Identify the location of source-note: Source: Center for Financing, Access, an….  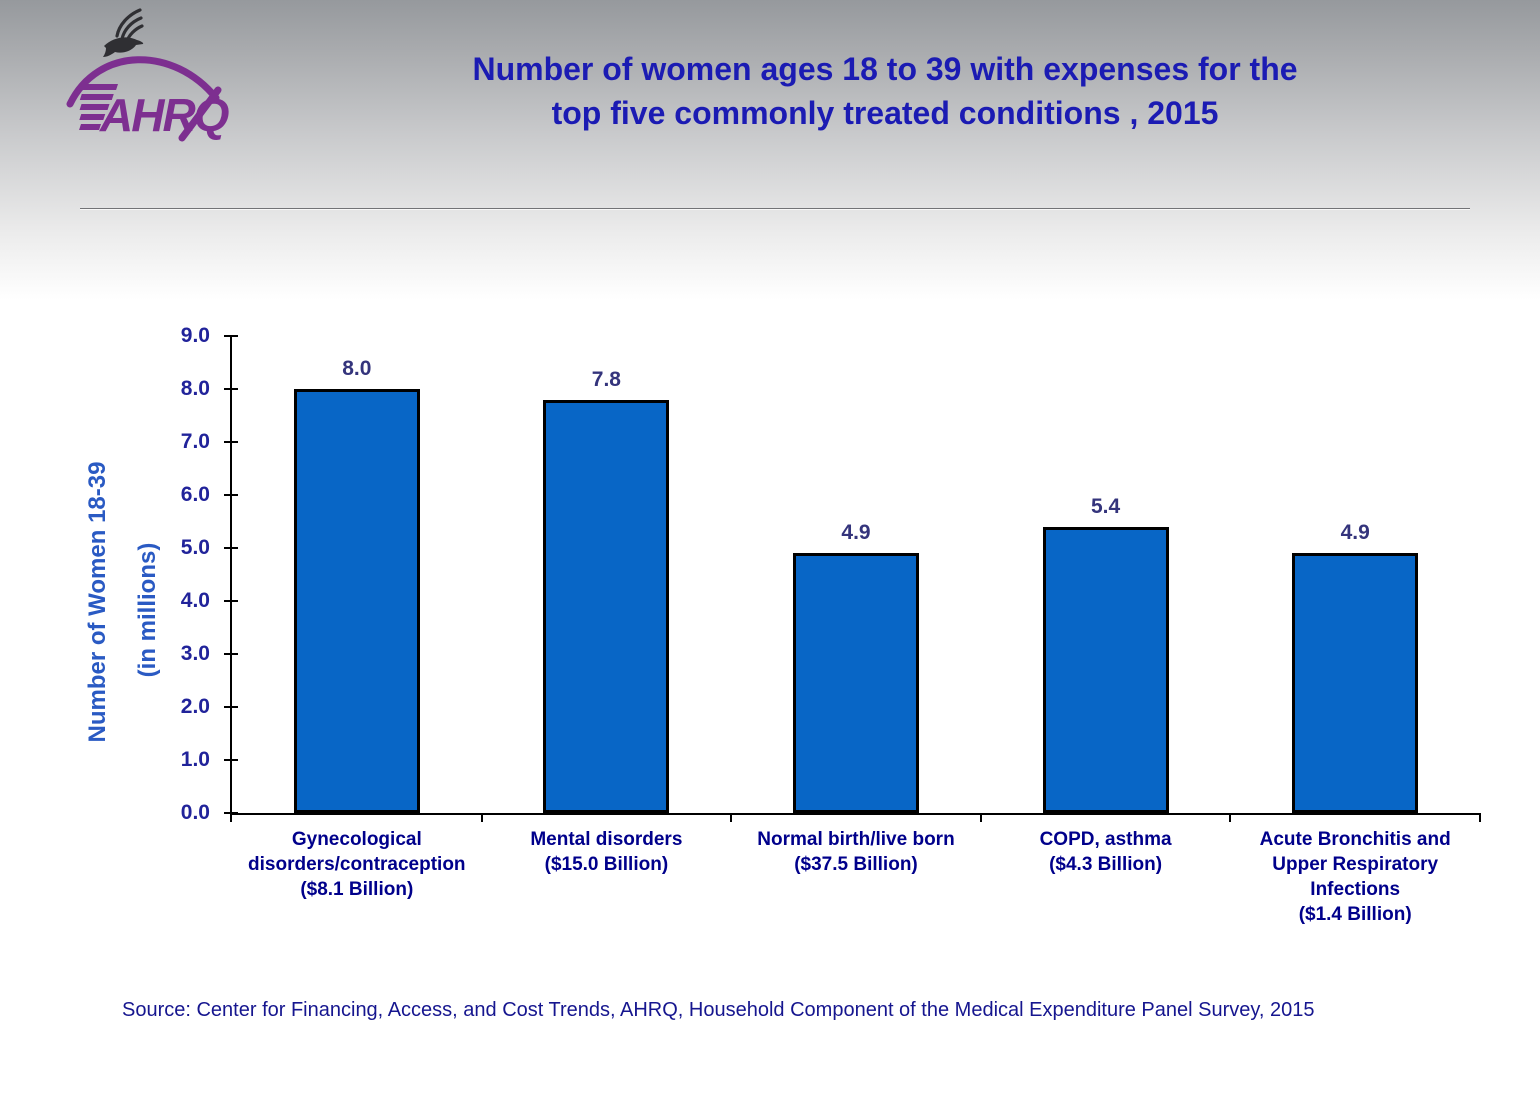
(718, 1010).